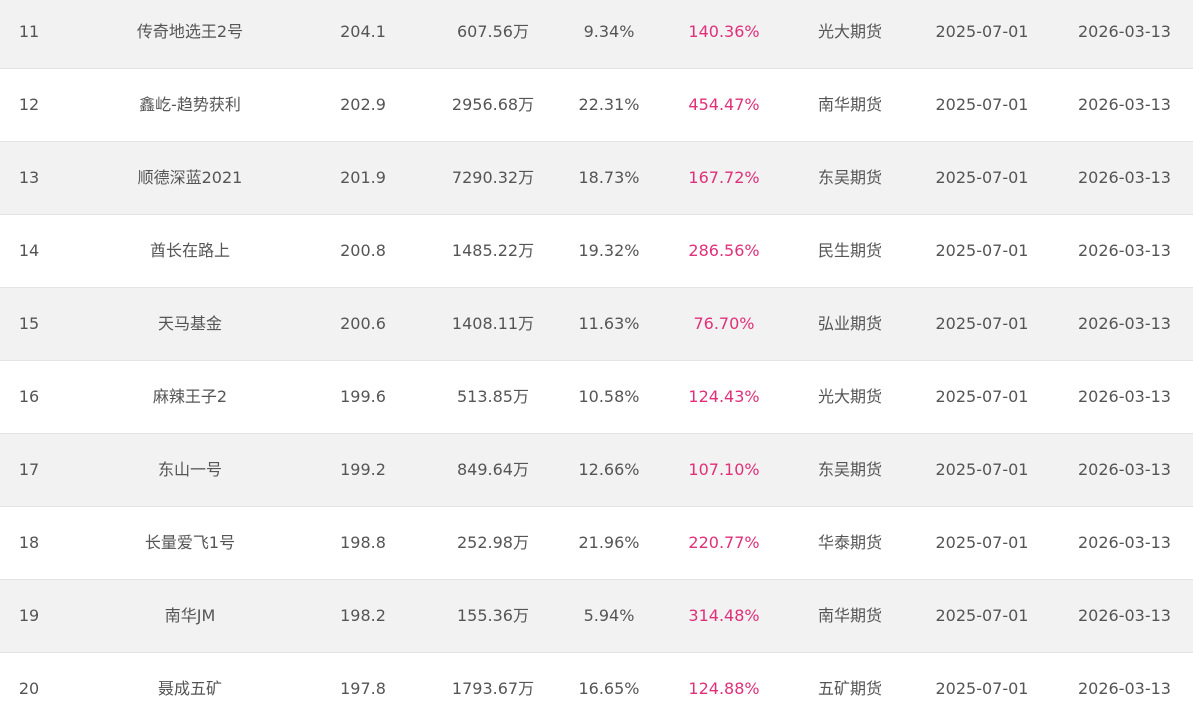  I want to click on rank-cell: 12, so click(29, 104).